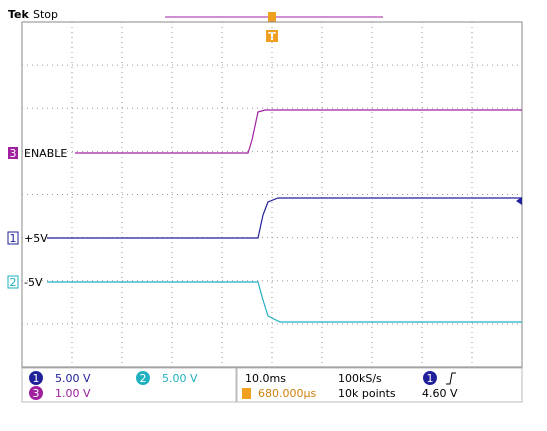 Image resolution: width=547 pixels, height=431 pixels. I want to click on ch1-marker, so click(13, 238).